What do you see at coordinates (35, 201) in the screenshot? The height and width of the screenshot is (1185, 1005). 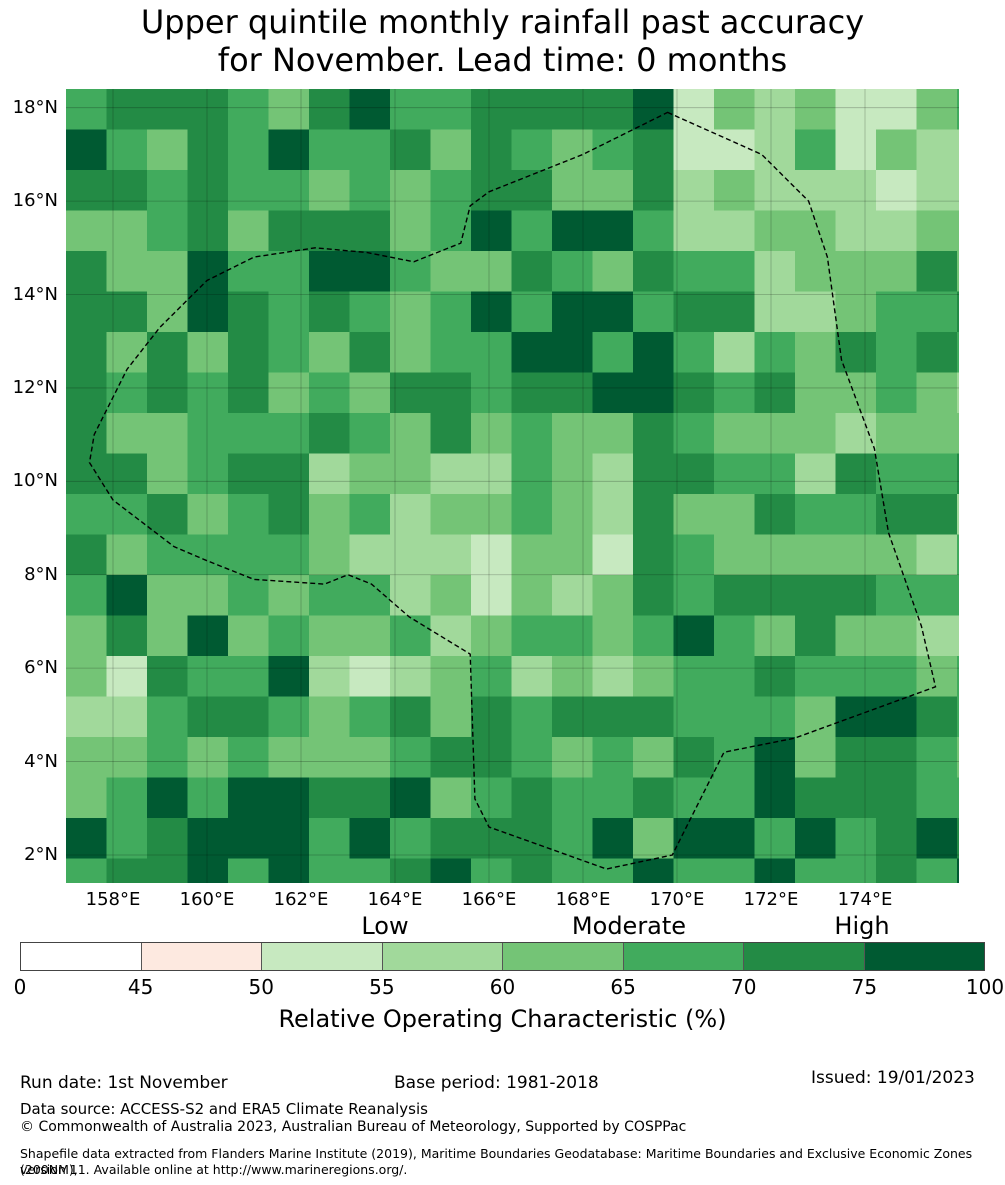 I see `latitude-tick-label: 16°N` at bounding box center [35, 201].